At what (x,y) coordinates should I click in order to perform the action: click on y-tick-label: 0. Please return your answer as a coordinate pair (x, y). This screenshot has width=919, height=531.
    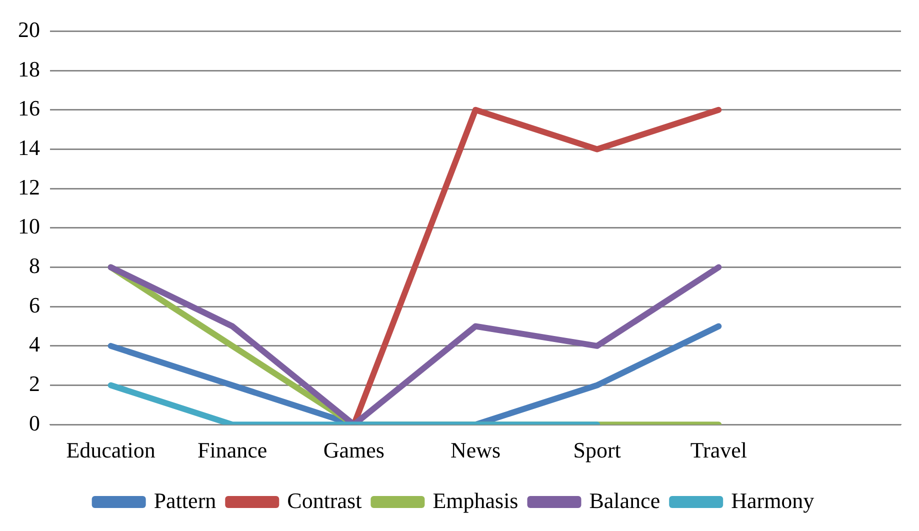
    Looking at the image, I should click on (34, 423).